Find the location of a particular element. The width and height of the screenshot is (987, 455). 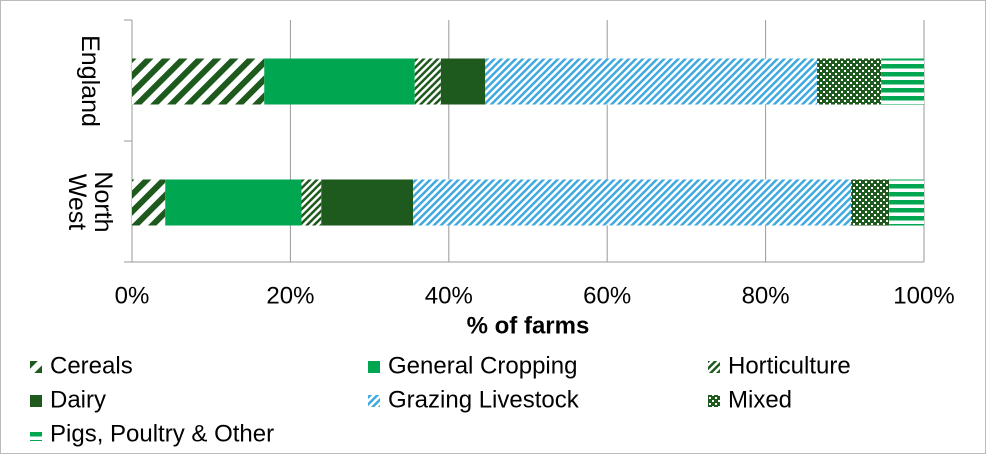

y-tick-label: England is located at coordinates (90, 80).